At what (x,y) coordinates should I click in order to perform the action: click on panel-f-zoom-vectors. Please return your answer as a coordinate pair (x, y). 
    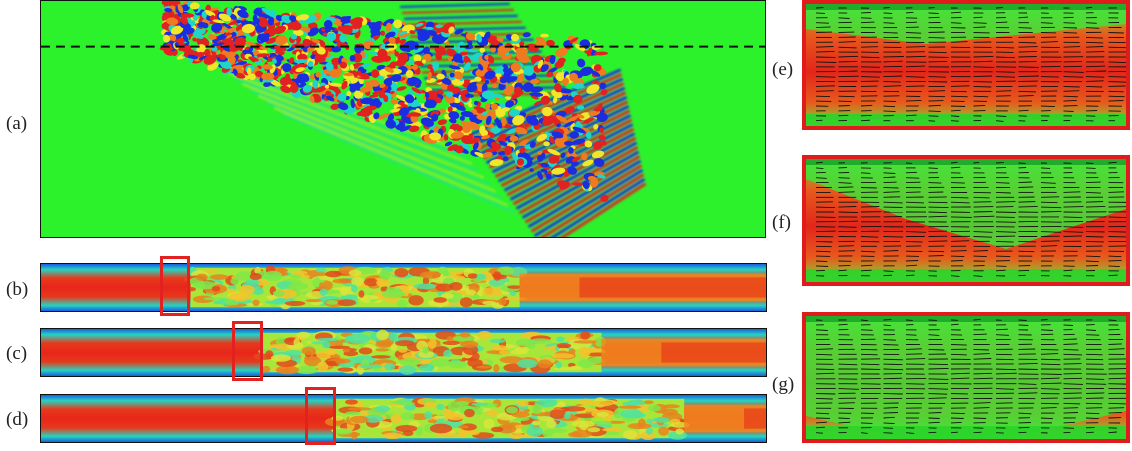
    Looking at the image, I should click on (966, 220).